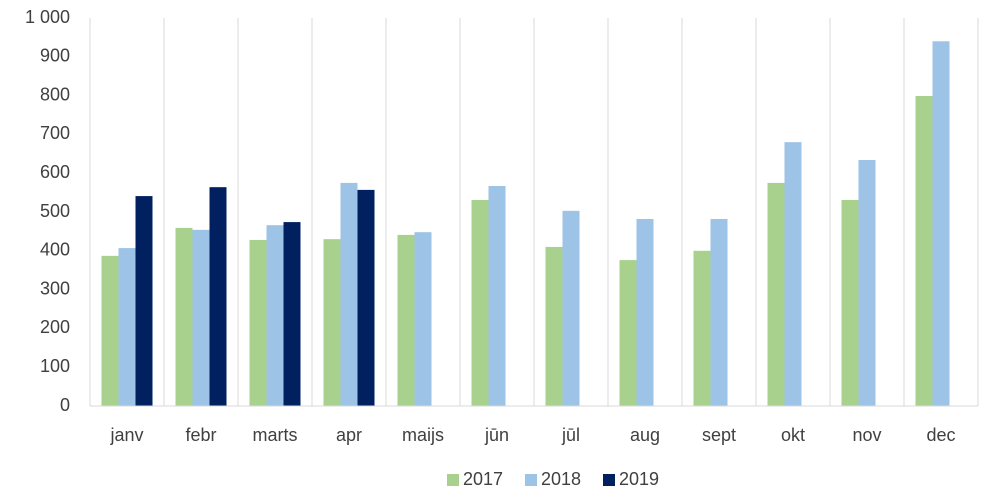  Describe the element at coordinates (940, 435) in the screenshot. I see `x-tick-label: dec` at that location.